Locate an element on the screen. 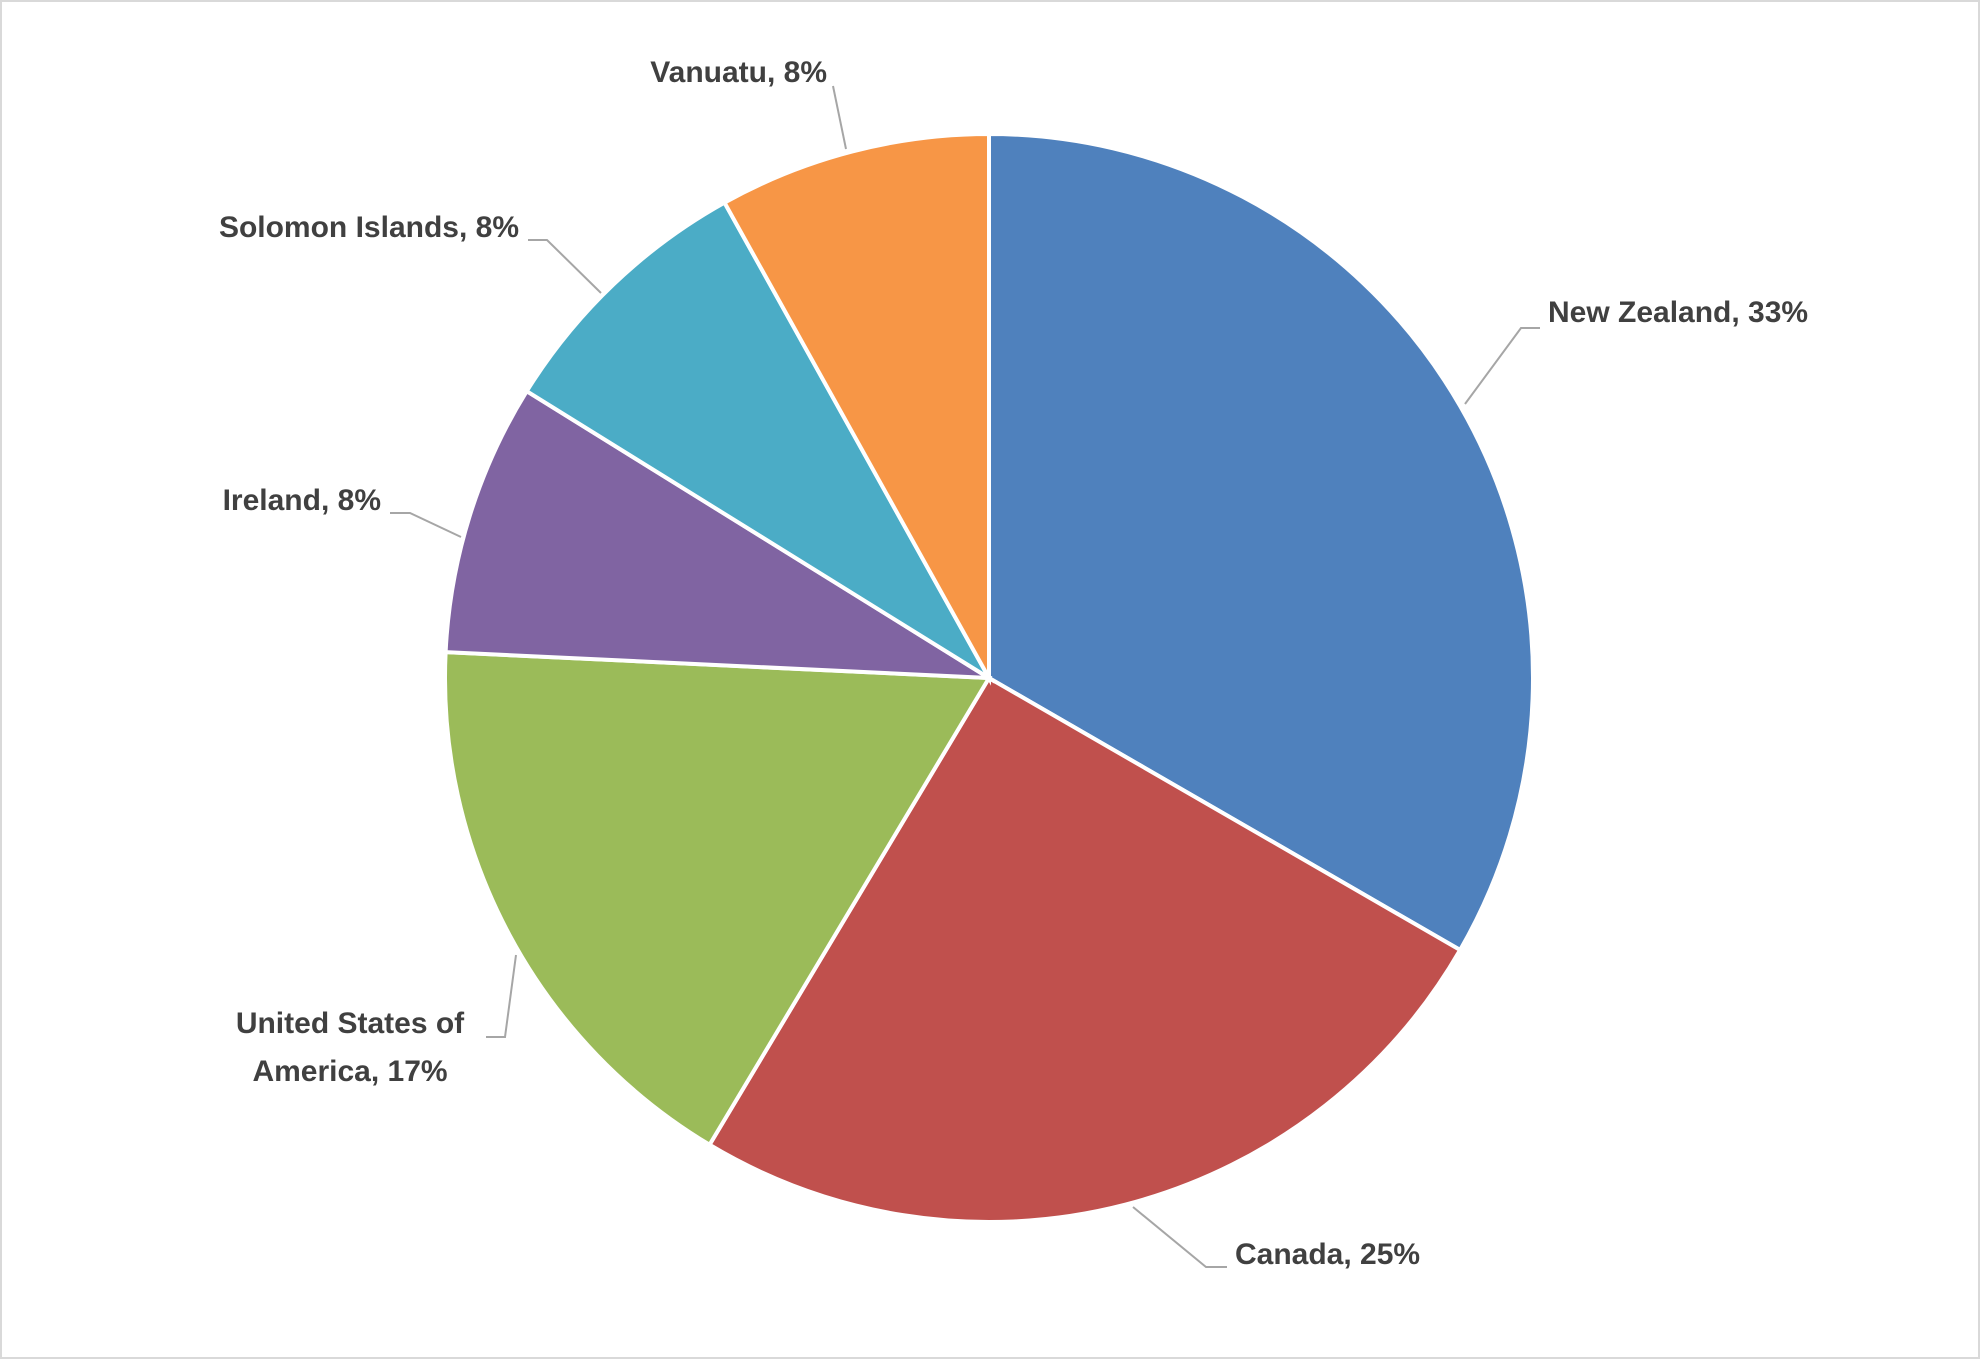  data-label: Ireland, 8% is located at coordinates (302, 500).